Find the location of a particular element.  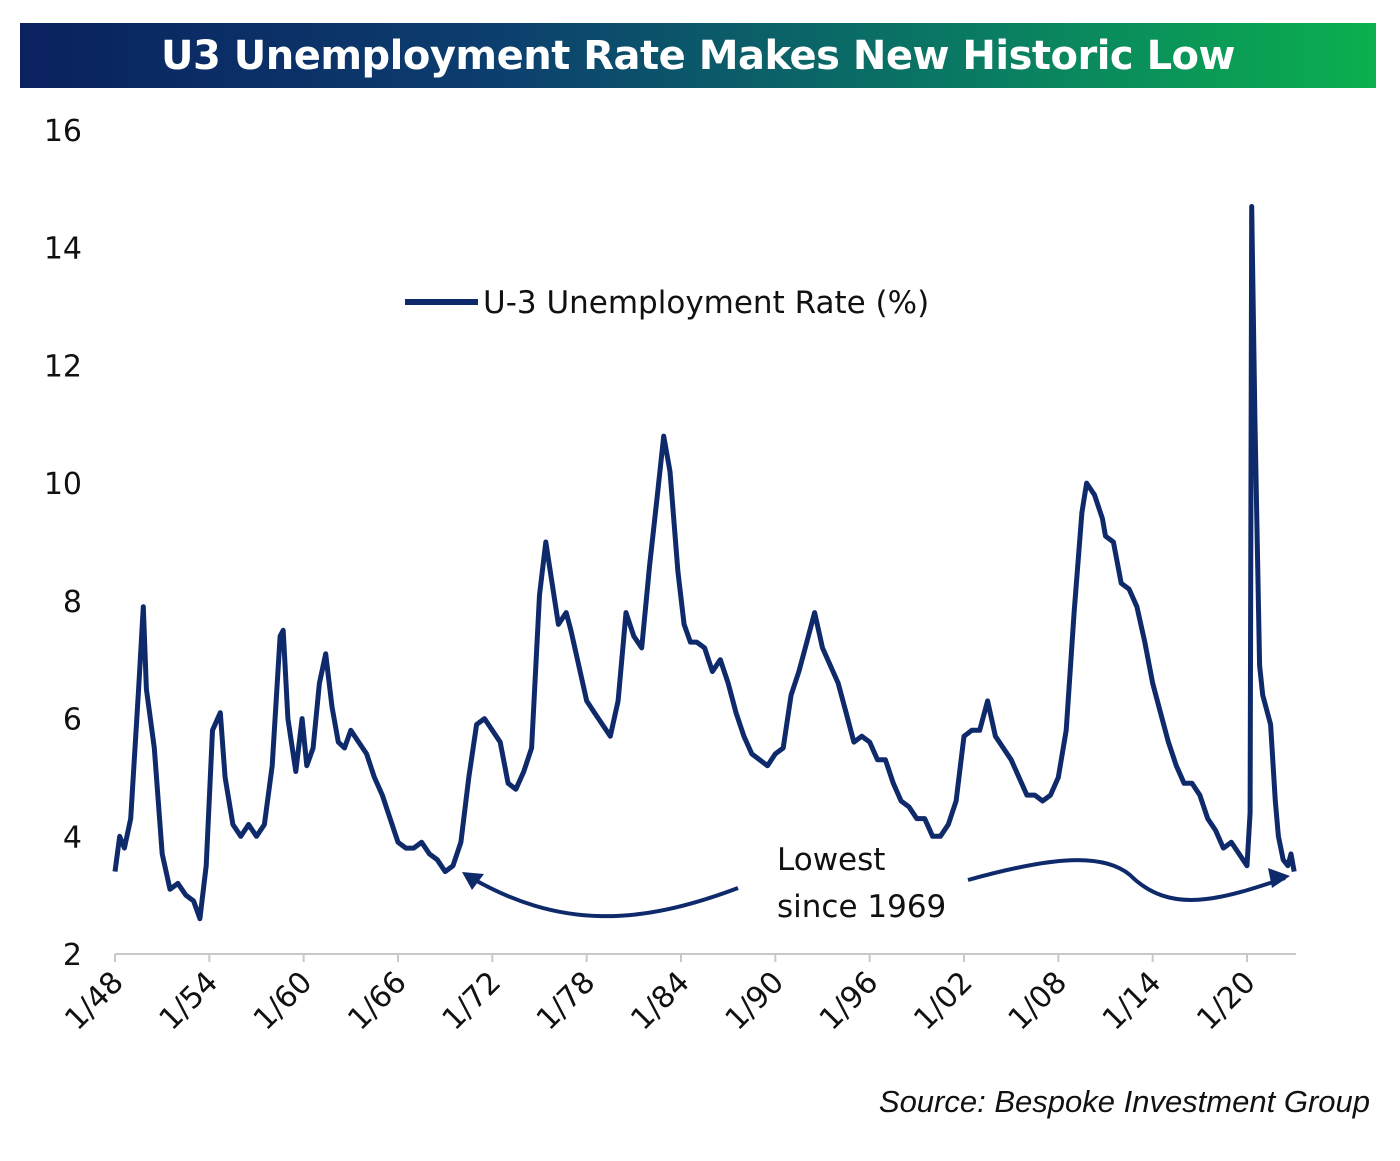

annotation-line2: since 1969 is located at coordinates (861, 907).